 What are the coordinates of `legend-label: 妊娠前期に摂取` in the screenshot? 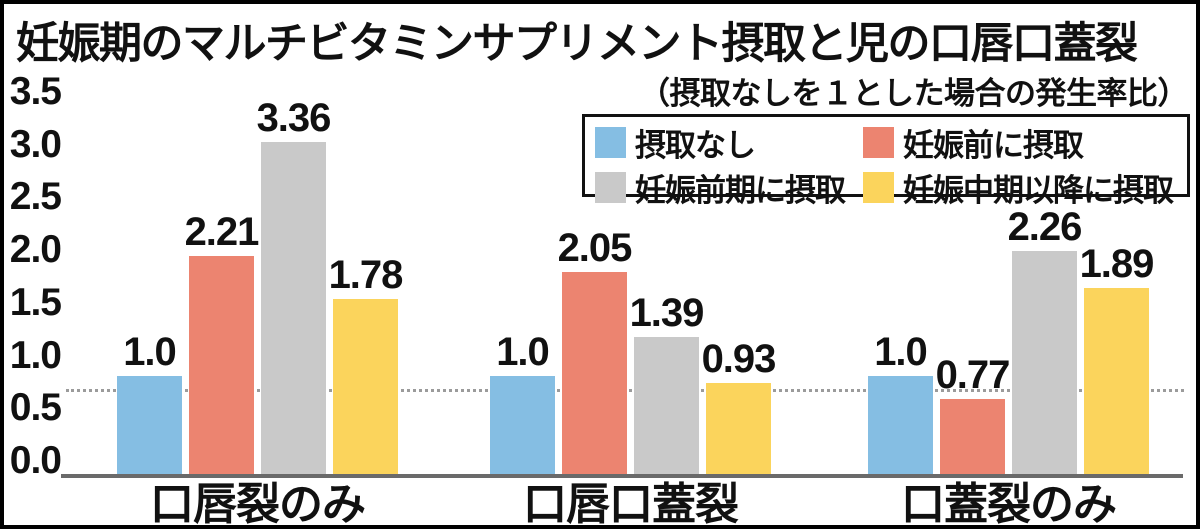 It's located at (740, 190).